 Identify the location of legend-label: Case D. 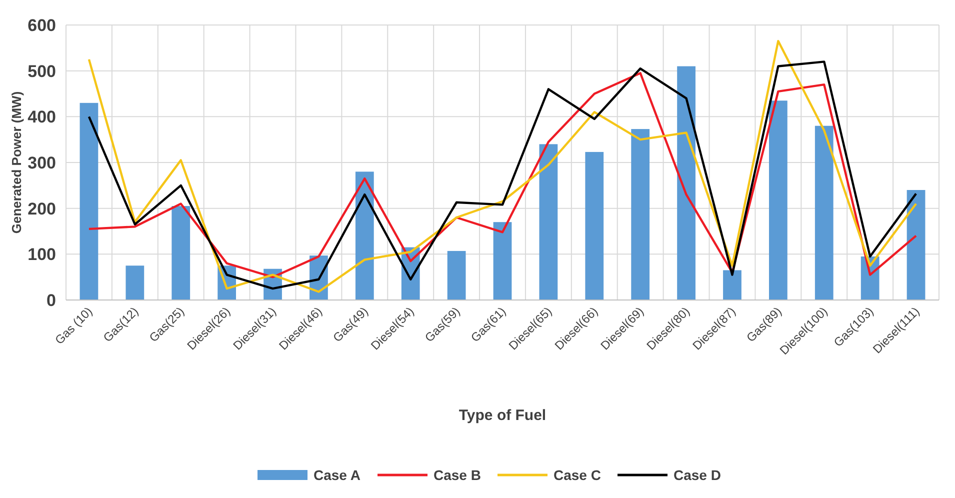
(697, 475).